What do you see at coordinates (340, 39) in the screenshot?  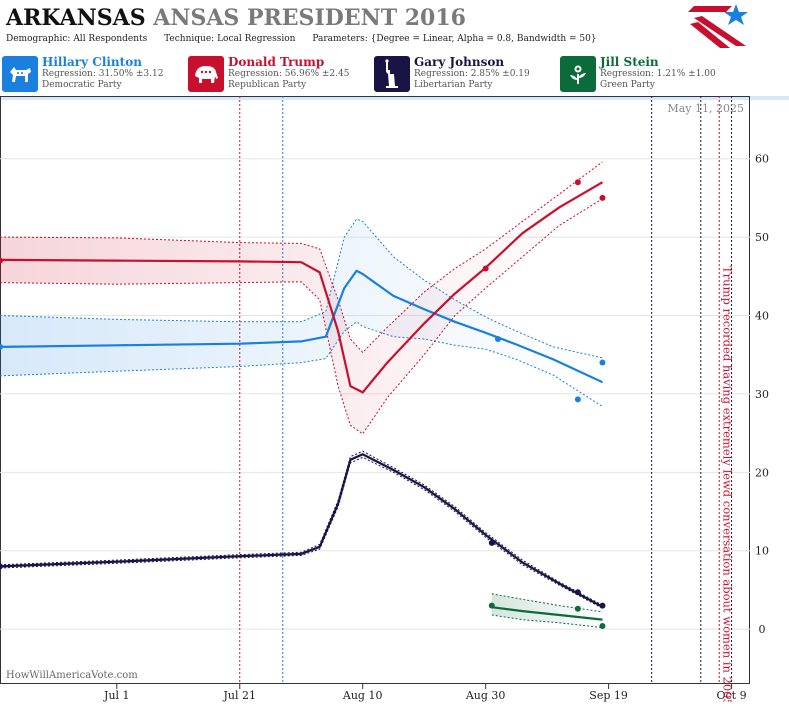 I see `parameters-label: Parameters:` at bounding box center [340, 39].